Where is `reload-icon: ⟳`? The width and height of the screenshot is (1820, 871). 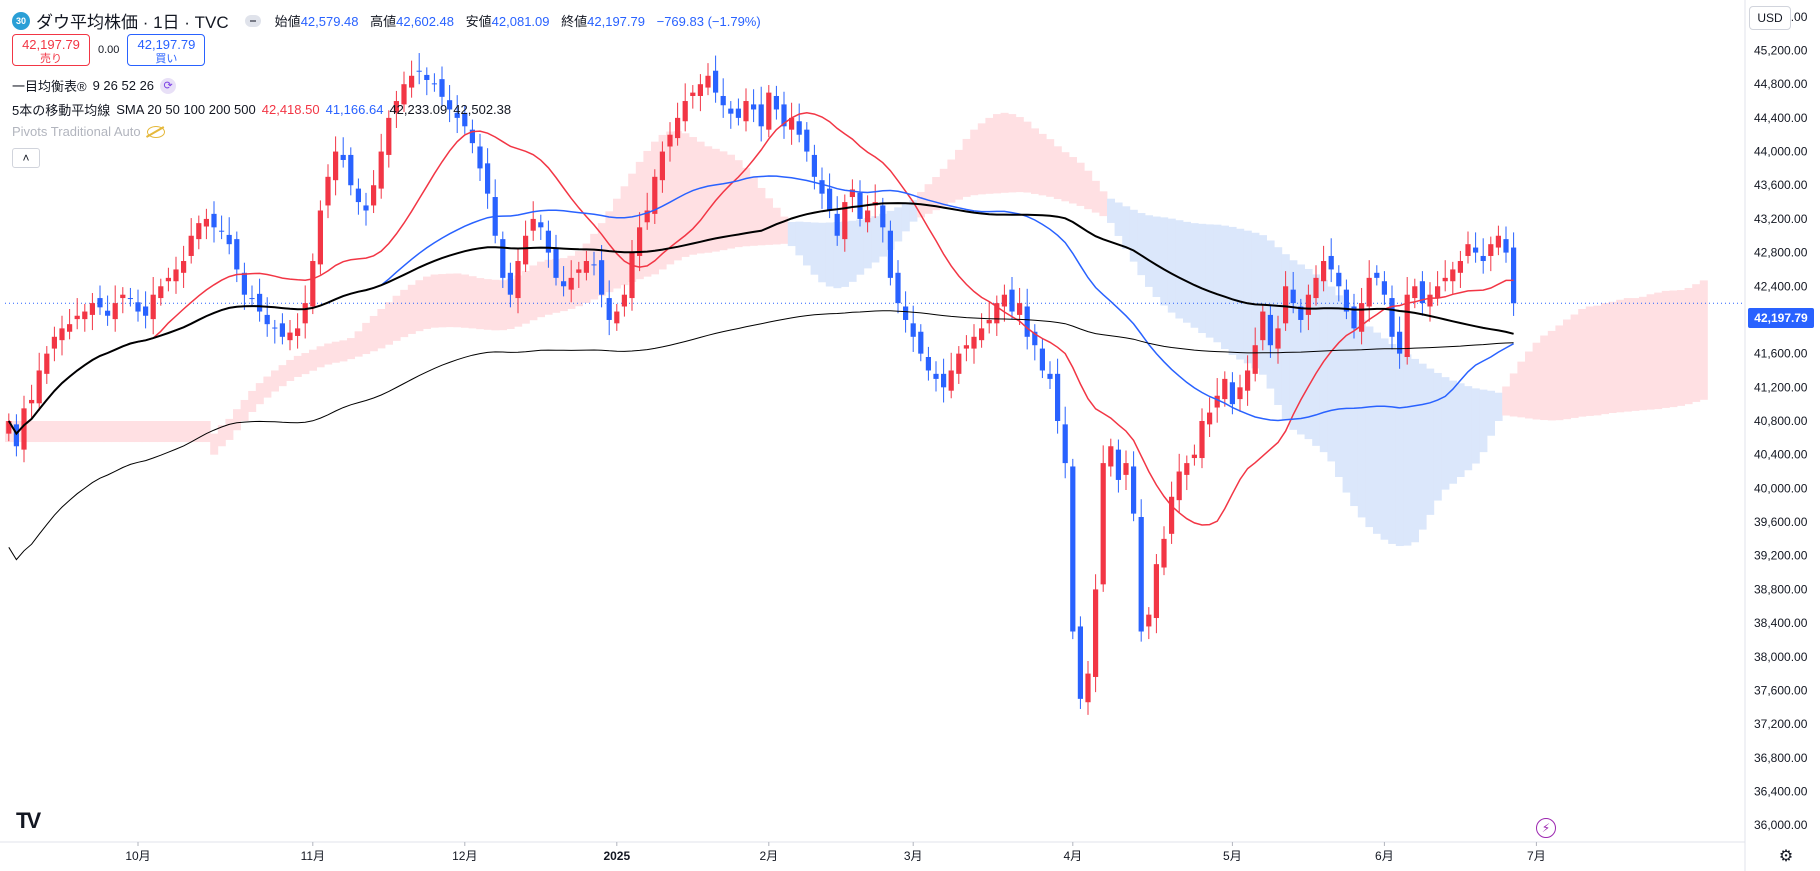 reload-icon: ⟳ is located at coordinates (168, 85).